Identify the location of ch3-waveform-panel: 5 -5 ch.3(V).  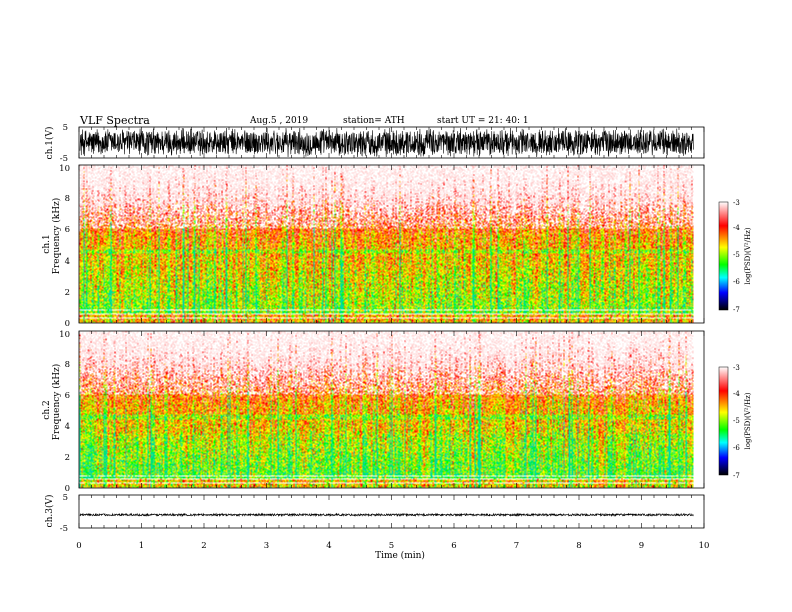
(374, 513).